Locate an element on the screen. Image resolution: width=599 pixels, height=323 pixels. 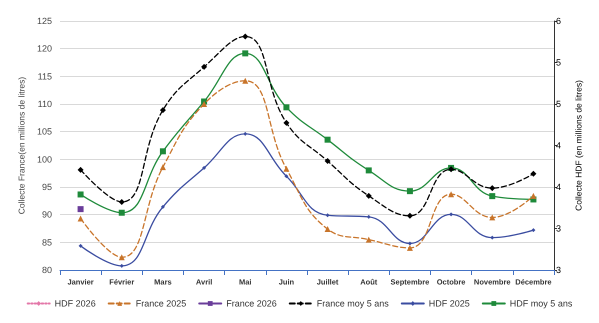
y-tick-label: 85 is located at coordinates (47, 242).